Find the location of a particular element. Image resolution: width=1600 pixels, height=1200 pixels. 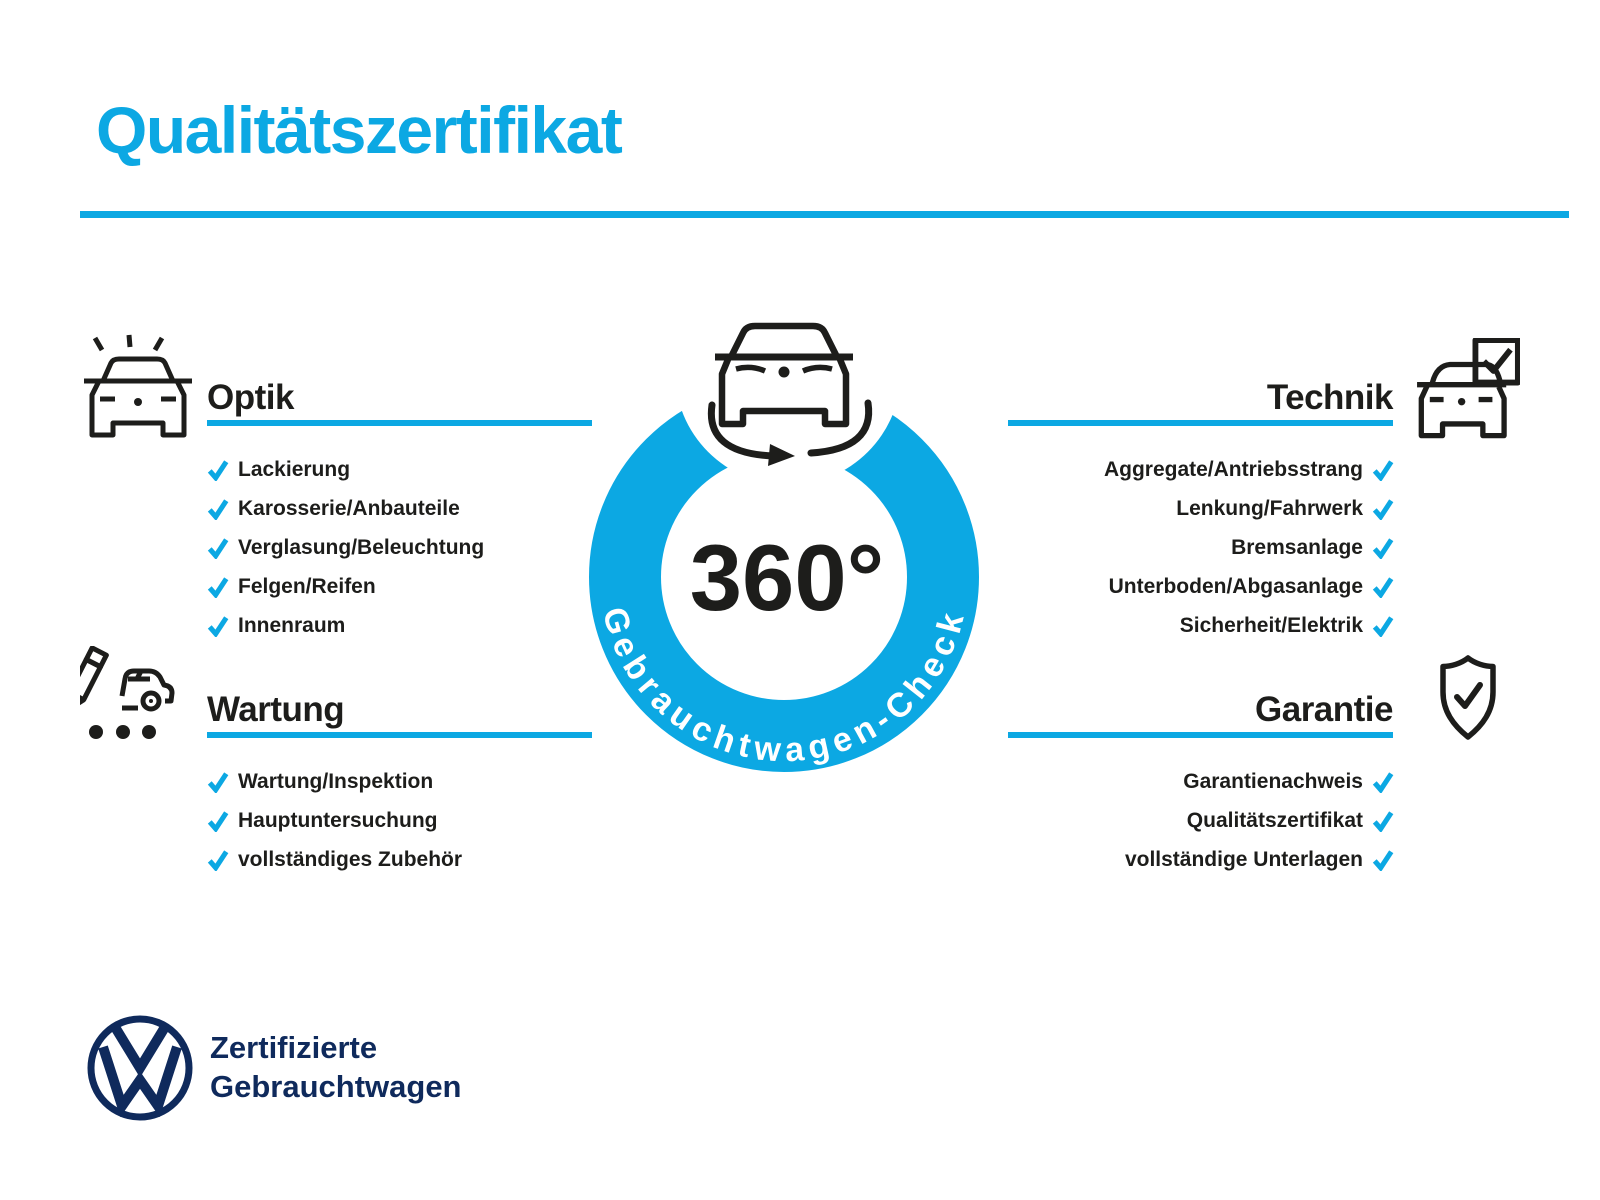

list-item: Sicherheit/Elektrik is located at coordinates (1201, 625).